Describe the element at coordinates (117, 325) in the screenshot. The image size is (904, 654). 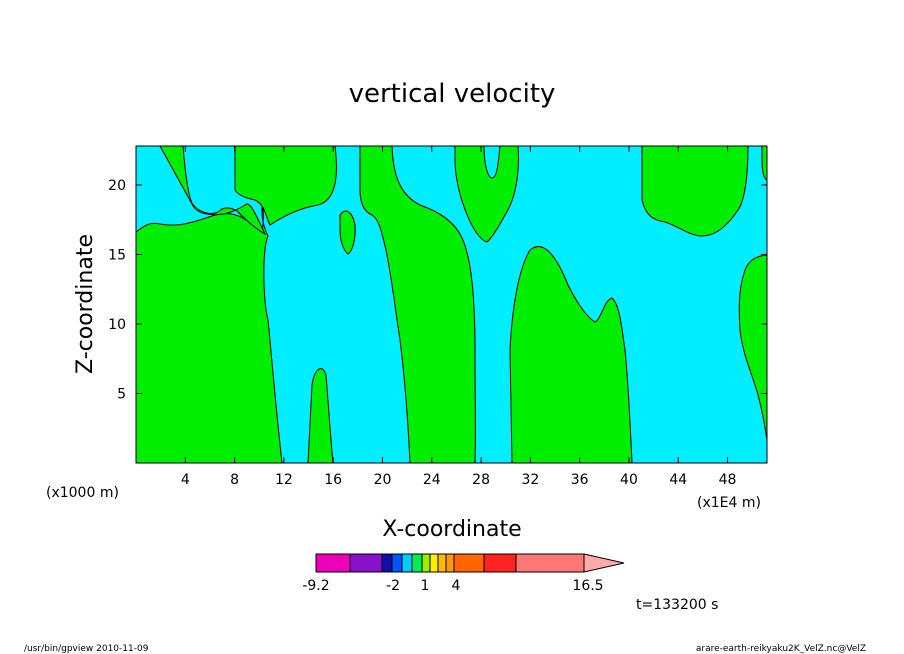
I see `y-tick-label: 10` at that location.